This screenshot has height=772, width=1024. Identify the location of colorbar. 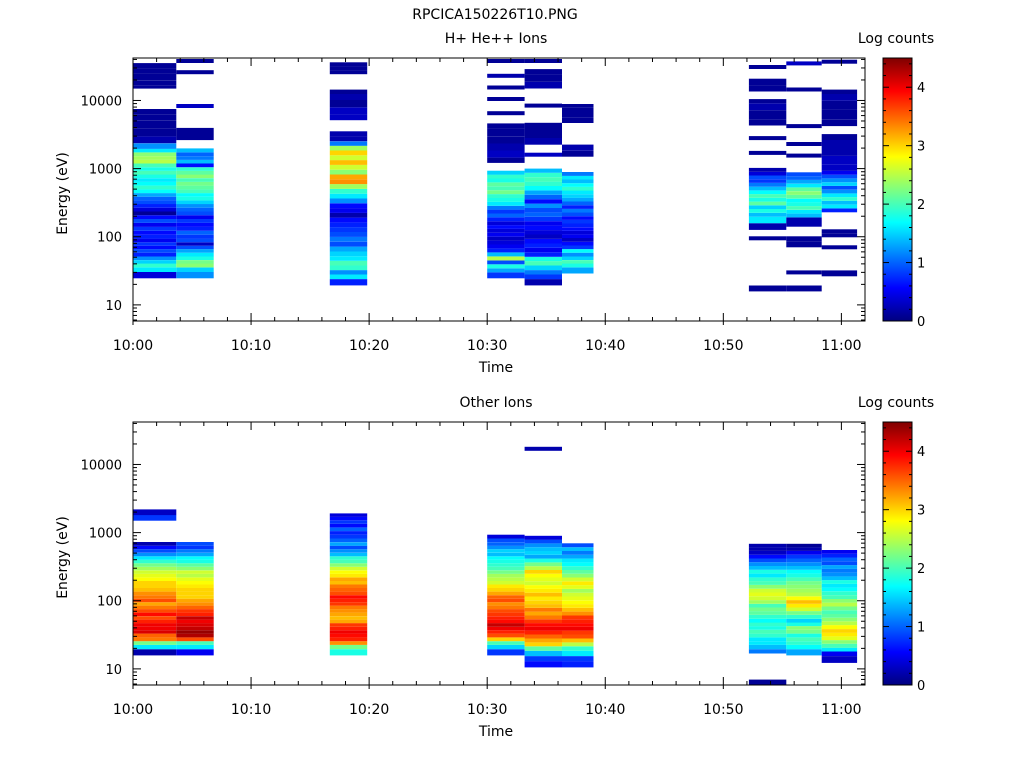
(897, 189).